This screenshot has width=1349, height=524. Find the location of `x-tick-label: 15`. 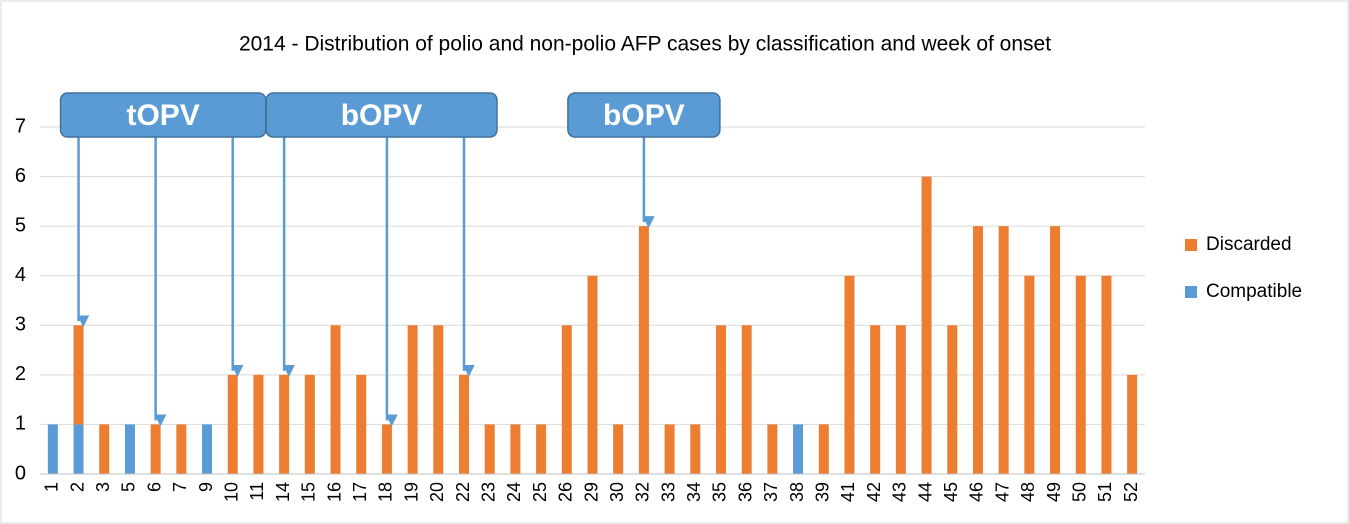

x-tick-label: 15 is located at coordinates (309, 492).